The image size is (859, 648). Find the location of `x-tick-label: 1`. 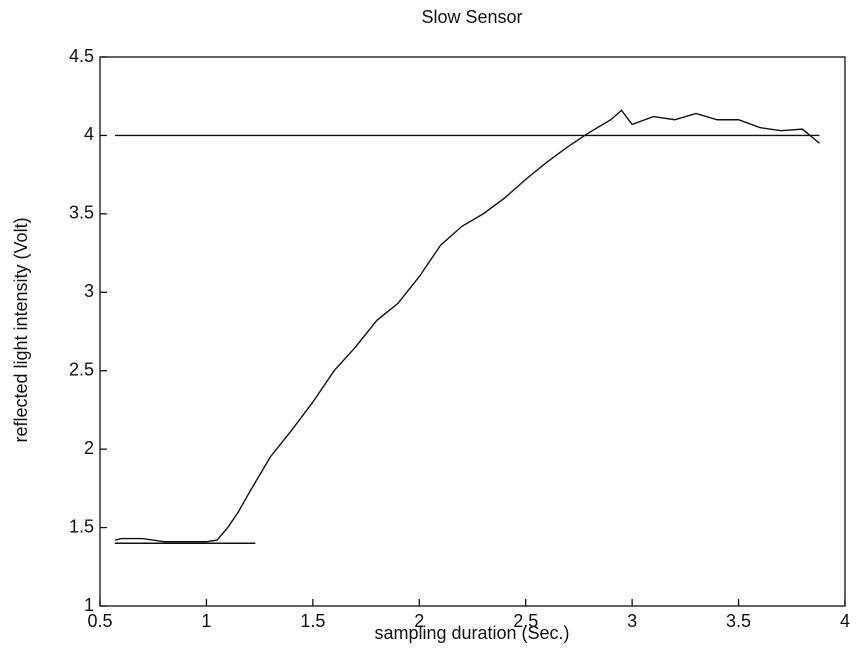

x-tick-label: 1 is located at coordinates (206, 621).